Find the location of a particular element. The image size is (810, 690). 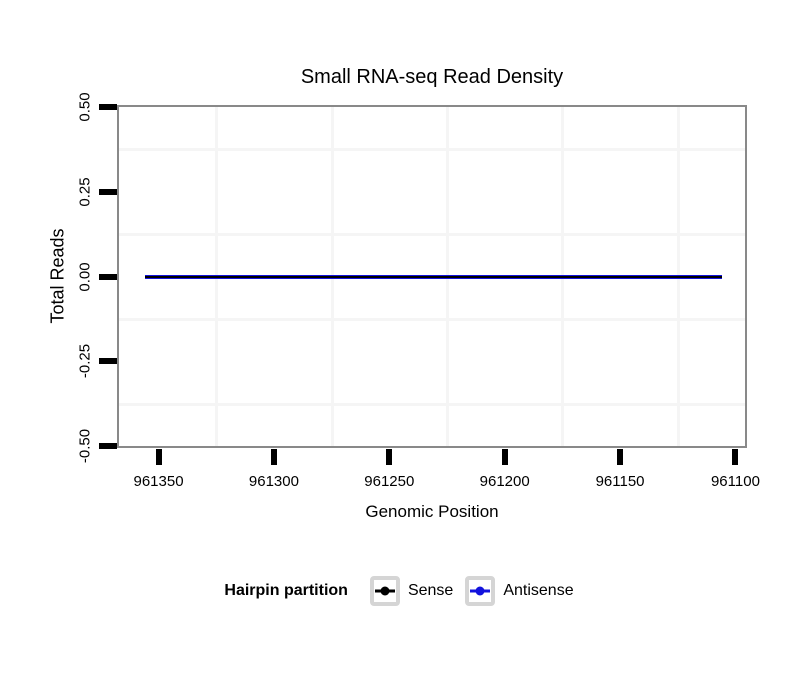

legend-item-antisense: Antisense is located at coordinates (519, 591).